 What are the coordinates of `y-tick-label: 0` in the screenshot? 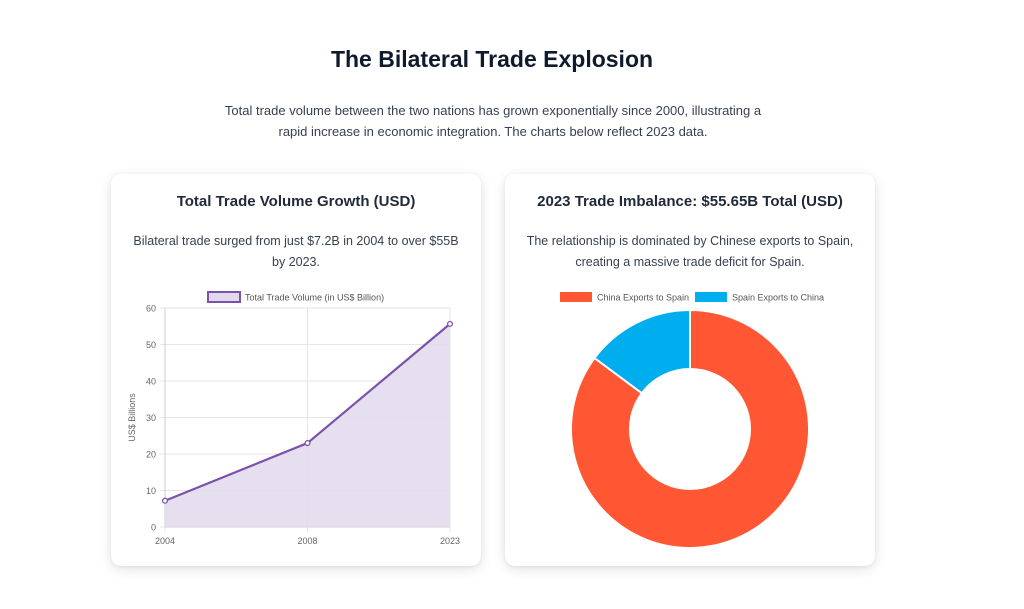 It's located at (153, 528).